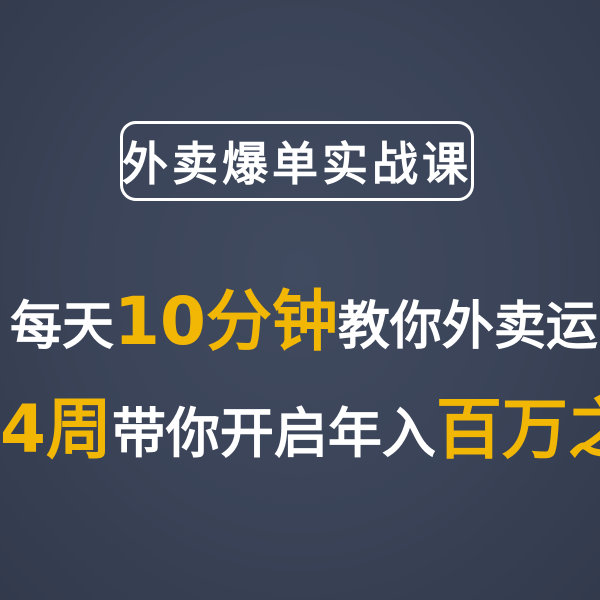 Image resolution: width=600 pixels, height=600 pixels. Describe the element at coordinates (56, 429) in the screenshot. I see `tagline-2-highlight-weeks: 4周` at that location.